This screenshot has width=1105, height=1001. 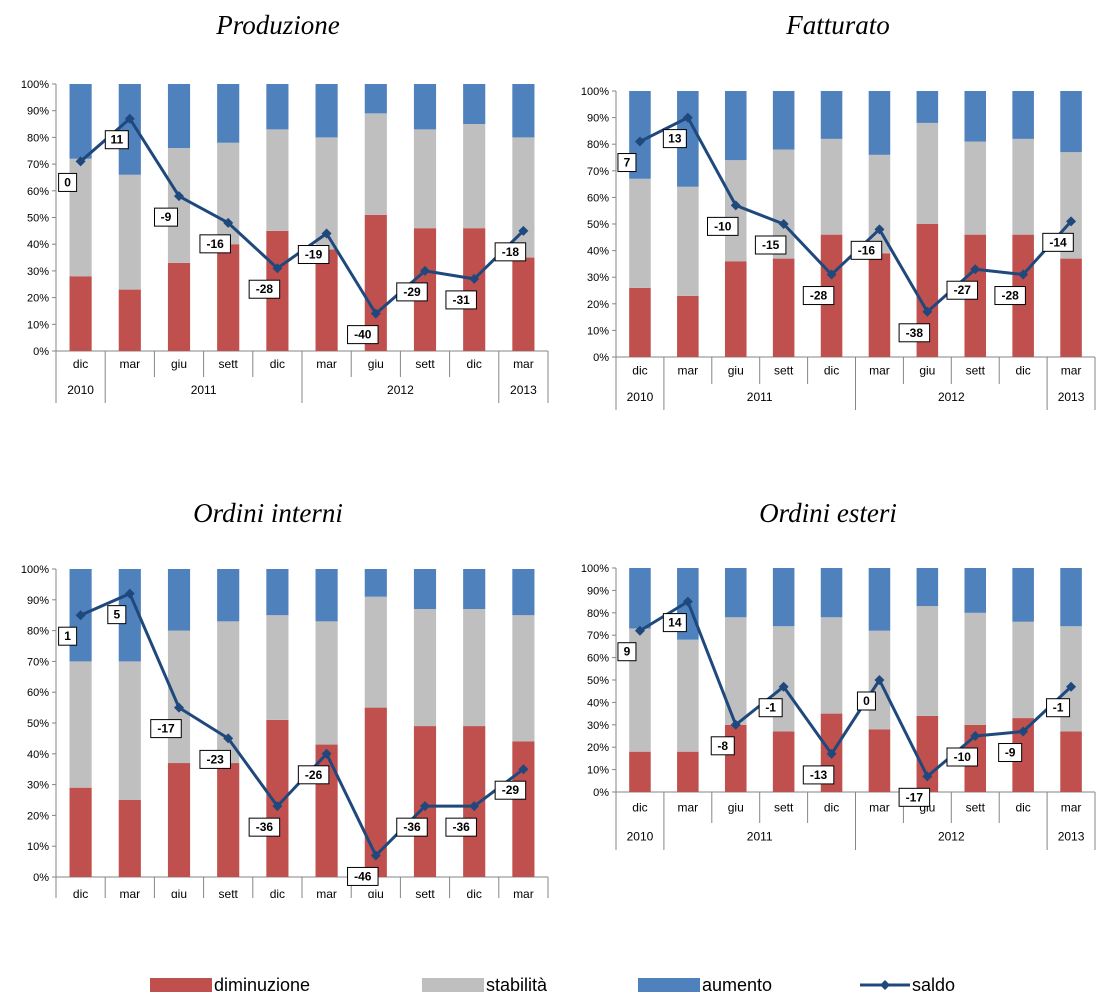 I want to click on year-label: 2010, so click(x=640, y=397).